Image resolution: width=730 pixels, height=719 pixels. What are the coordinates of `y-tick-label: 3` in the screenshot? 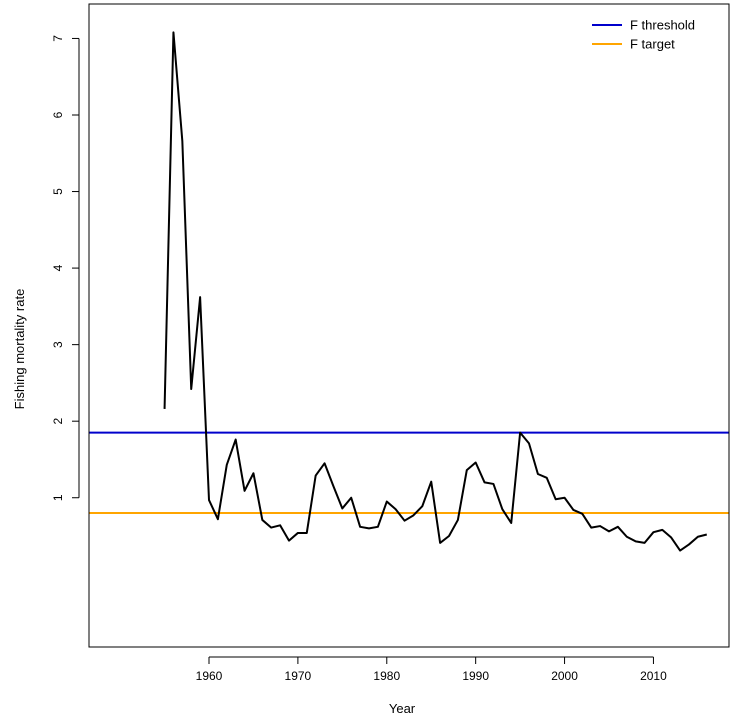 It's located at (58, 344).